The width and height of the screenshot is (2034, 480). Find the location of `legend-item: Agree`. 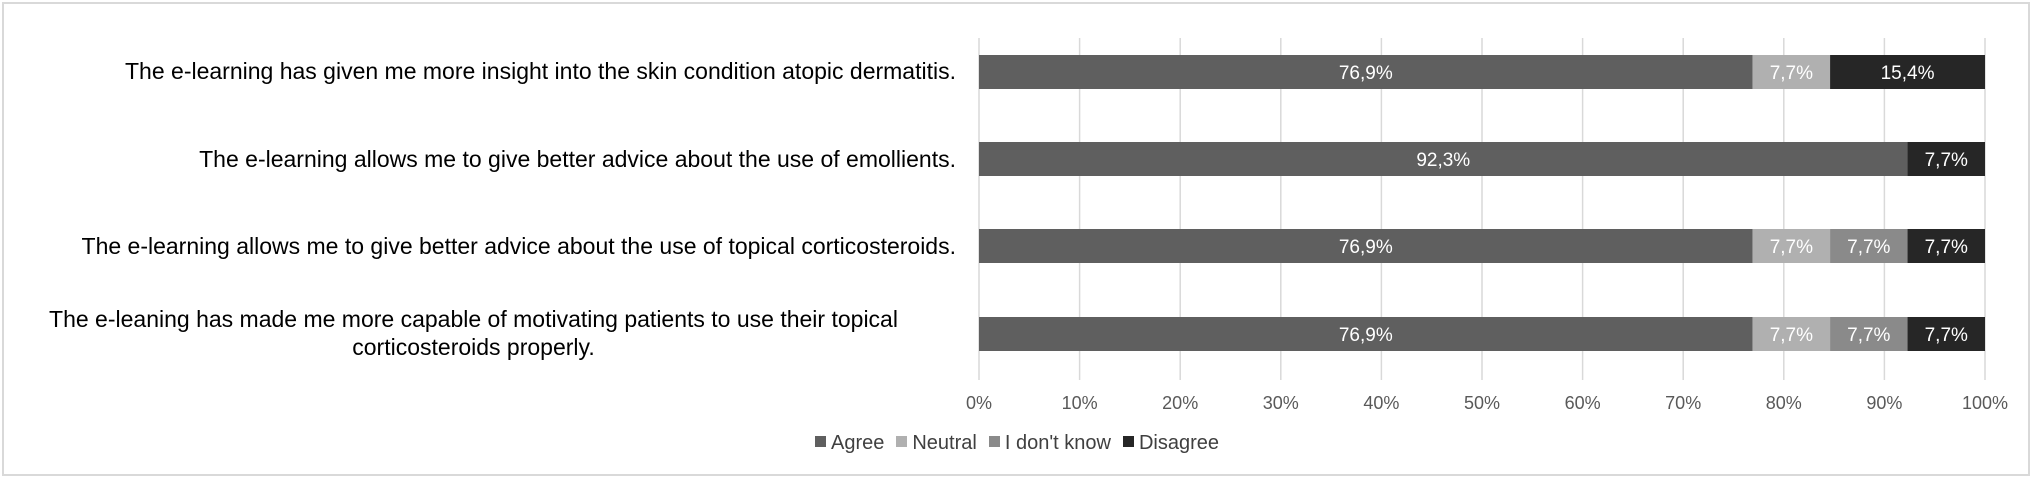

legend-item: Agree is located at coordinates (849, 443).